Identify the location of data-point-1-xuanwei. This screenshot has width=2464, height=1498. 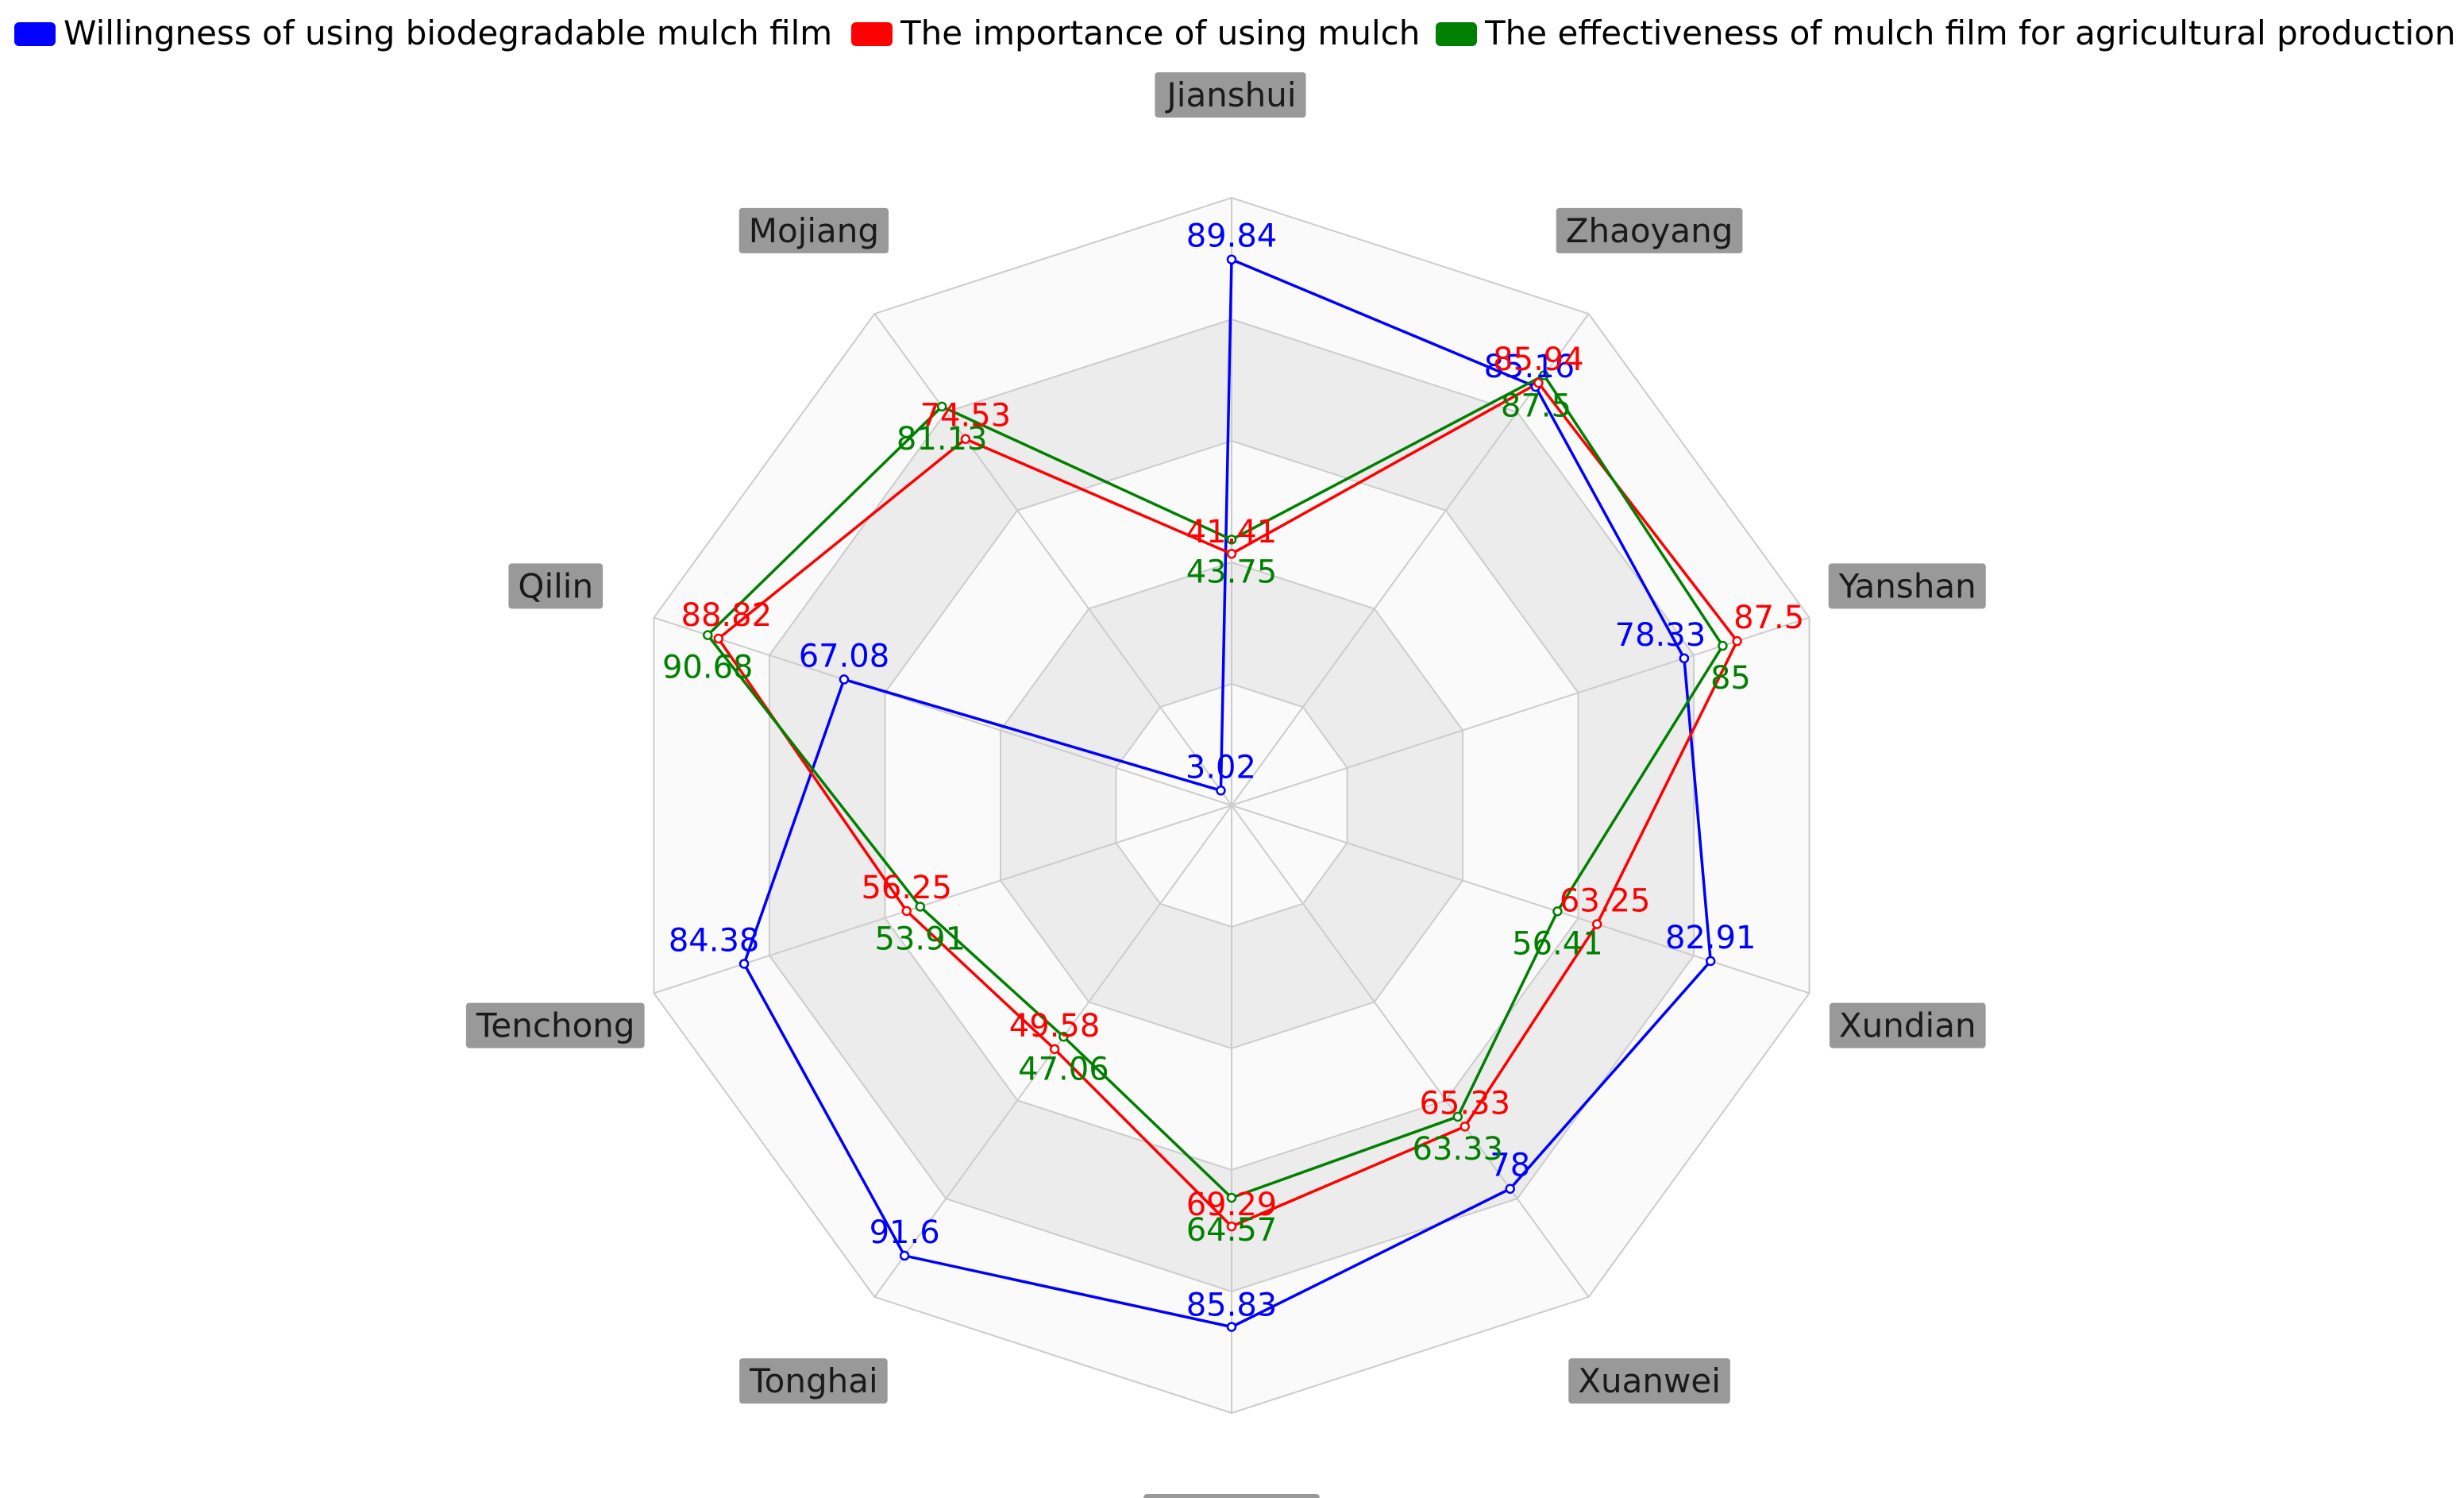
(1510, 1188).